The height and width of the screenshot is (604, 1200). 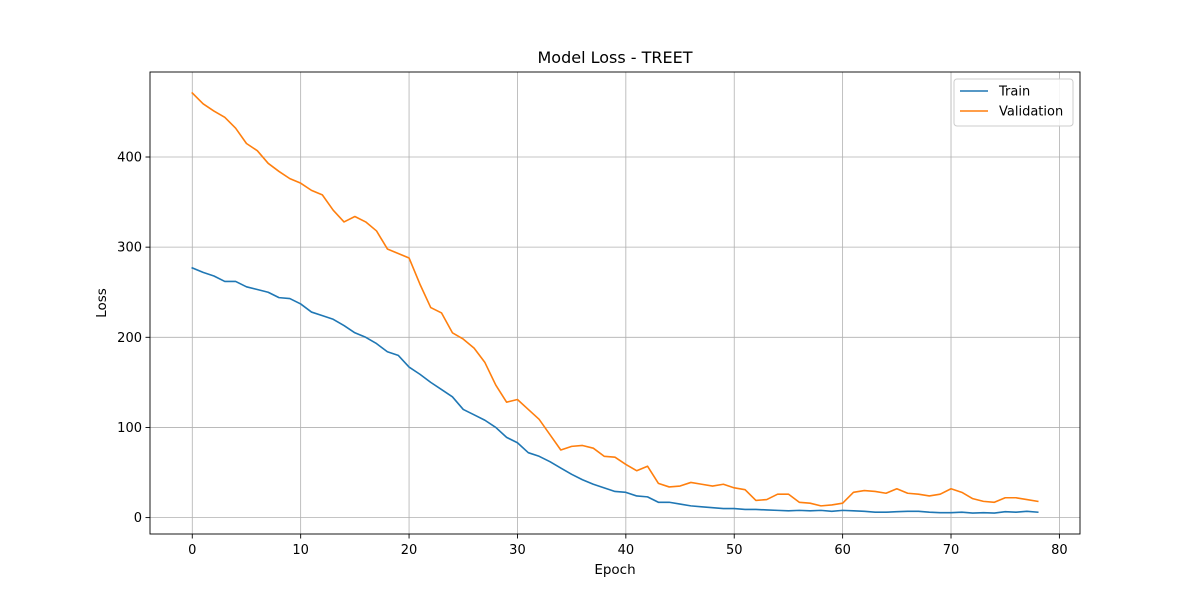 What do you see at coordinates (842, 550) in the screenshot?
I see `x-tick-label: 60` at bounding box center [842, 550].